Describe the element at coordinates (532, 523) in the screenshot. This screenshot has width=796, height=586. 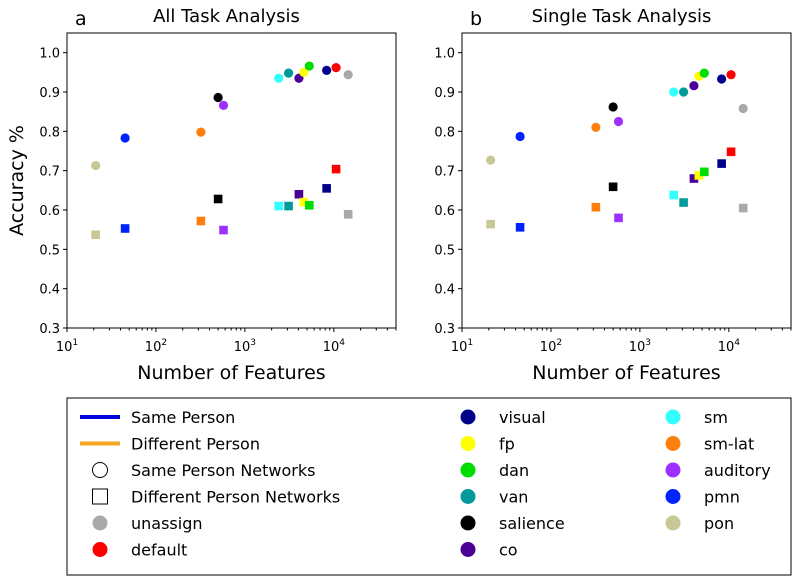
I see `legend-label-salience: salience` at that location.